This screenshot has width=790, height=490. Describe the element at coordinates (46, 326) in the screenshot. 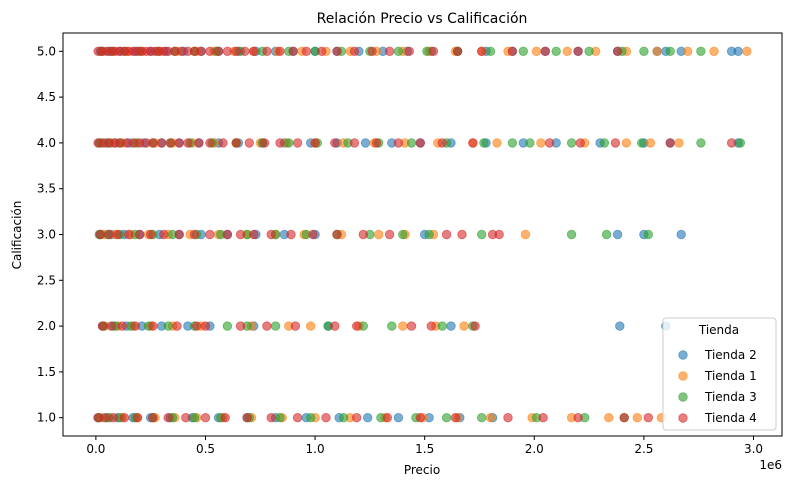

I see `y-tick-label: 2.0` at that location.